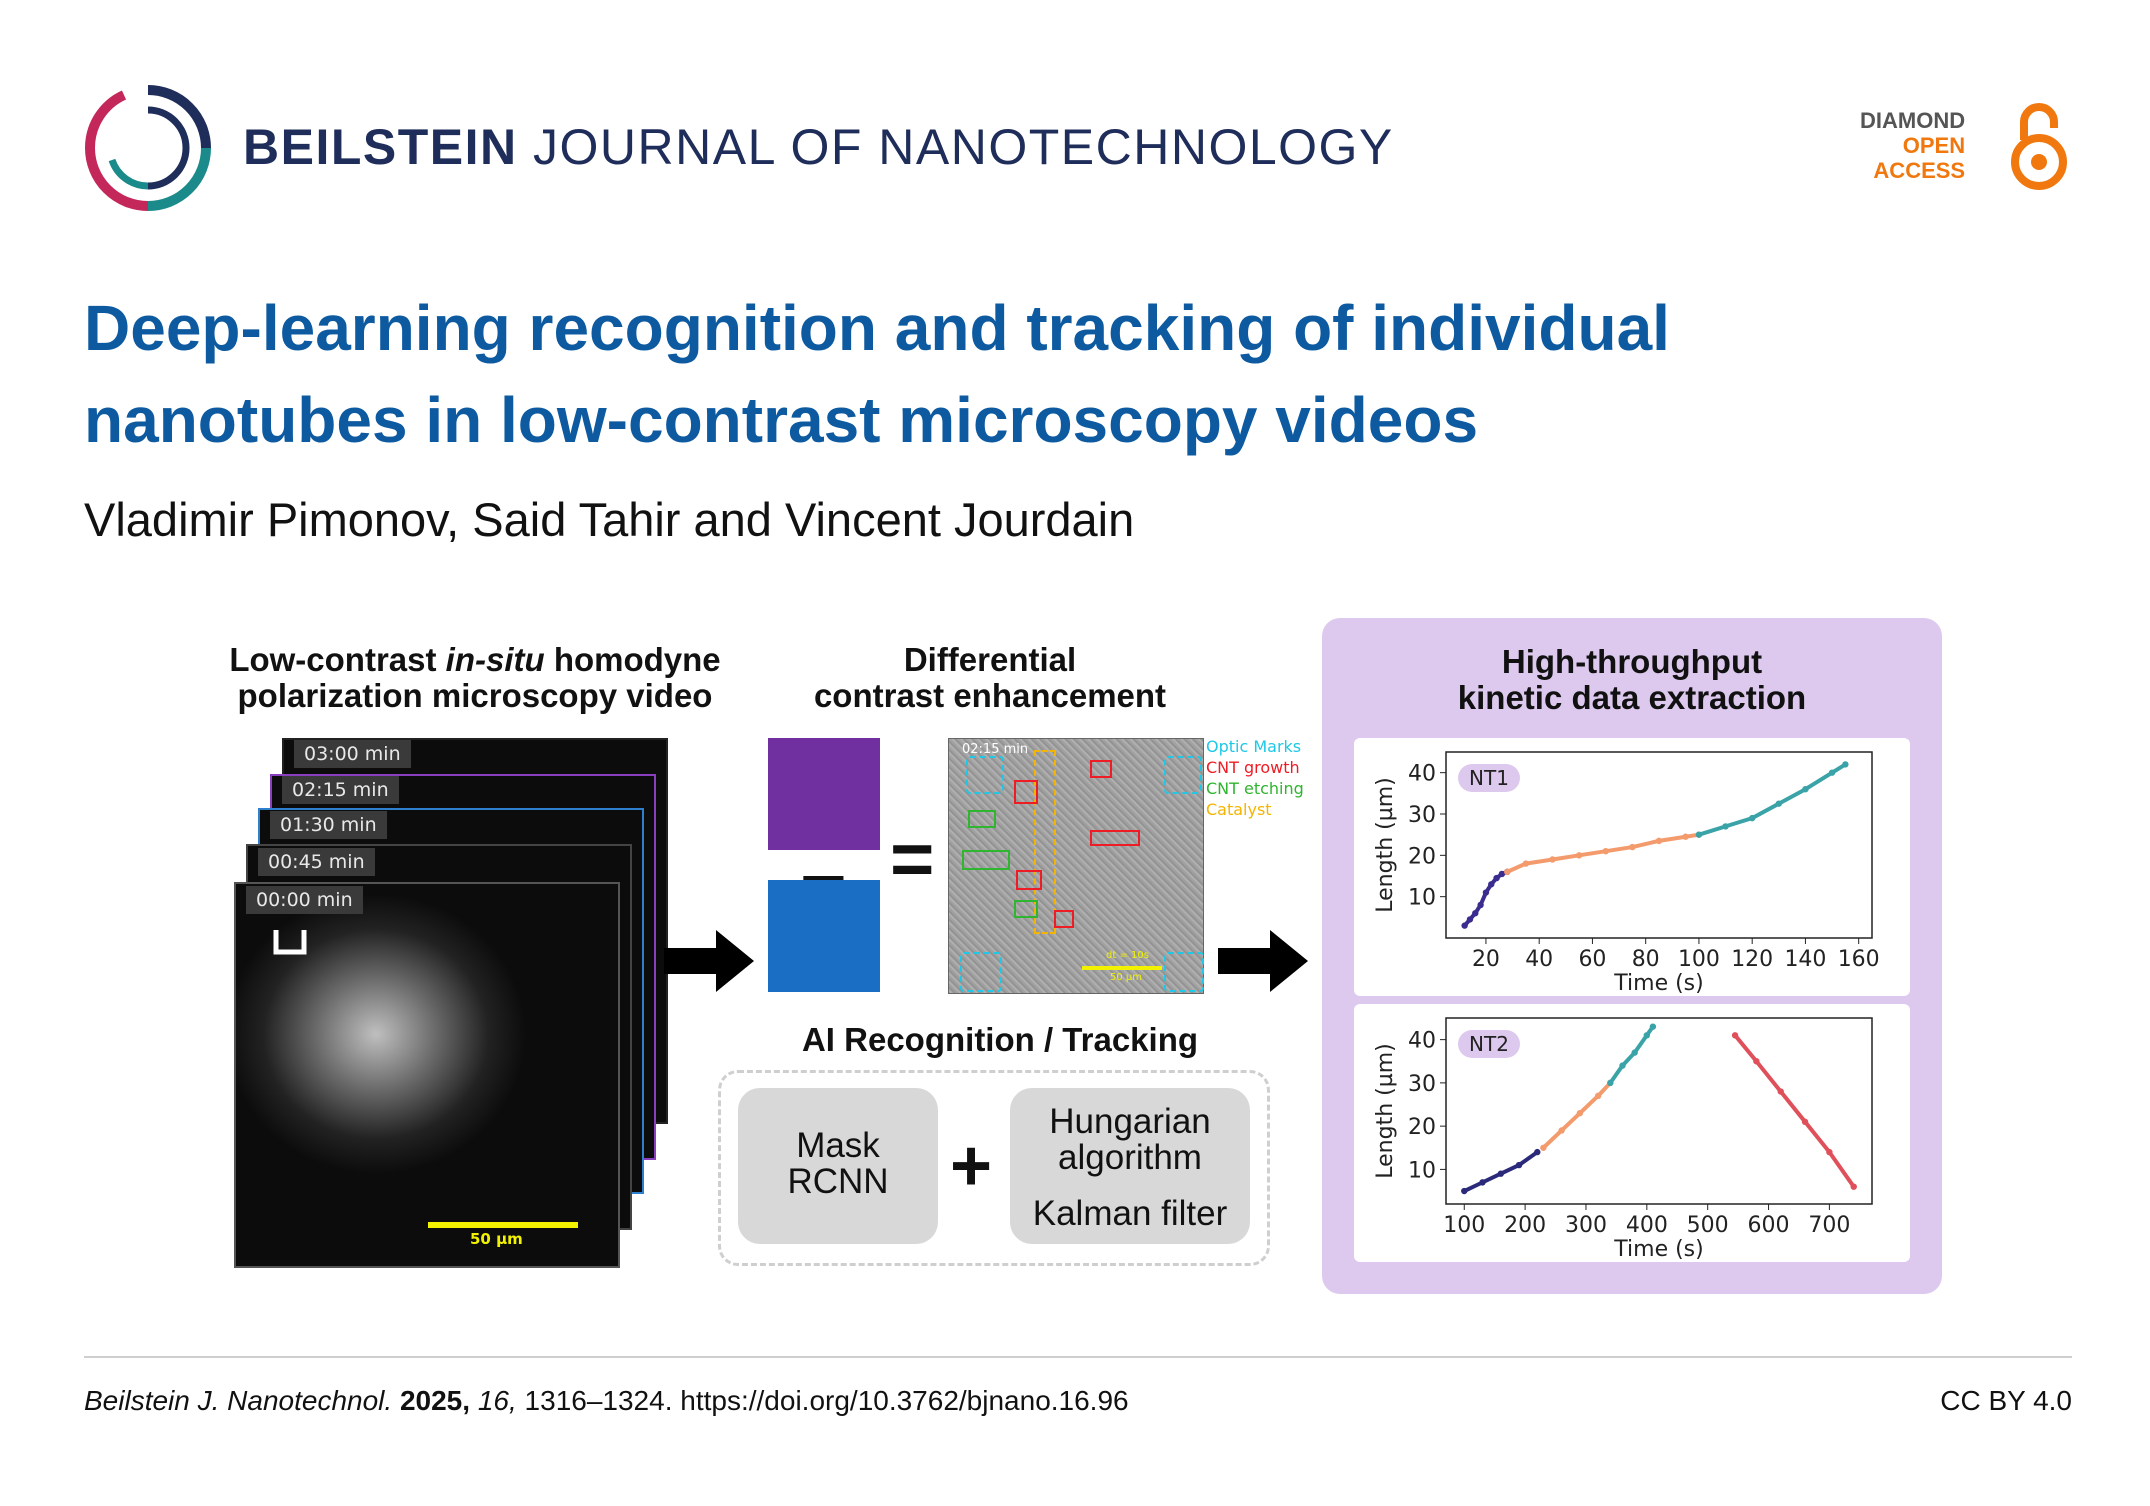  Describe the element at coordinates (1658, 983) in the screenshot. I see `x-axis-label: Time (s)` at that location.